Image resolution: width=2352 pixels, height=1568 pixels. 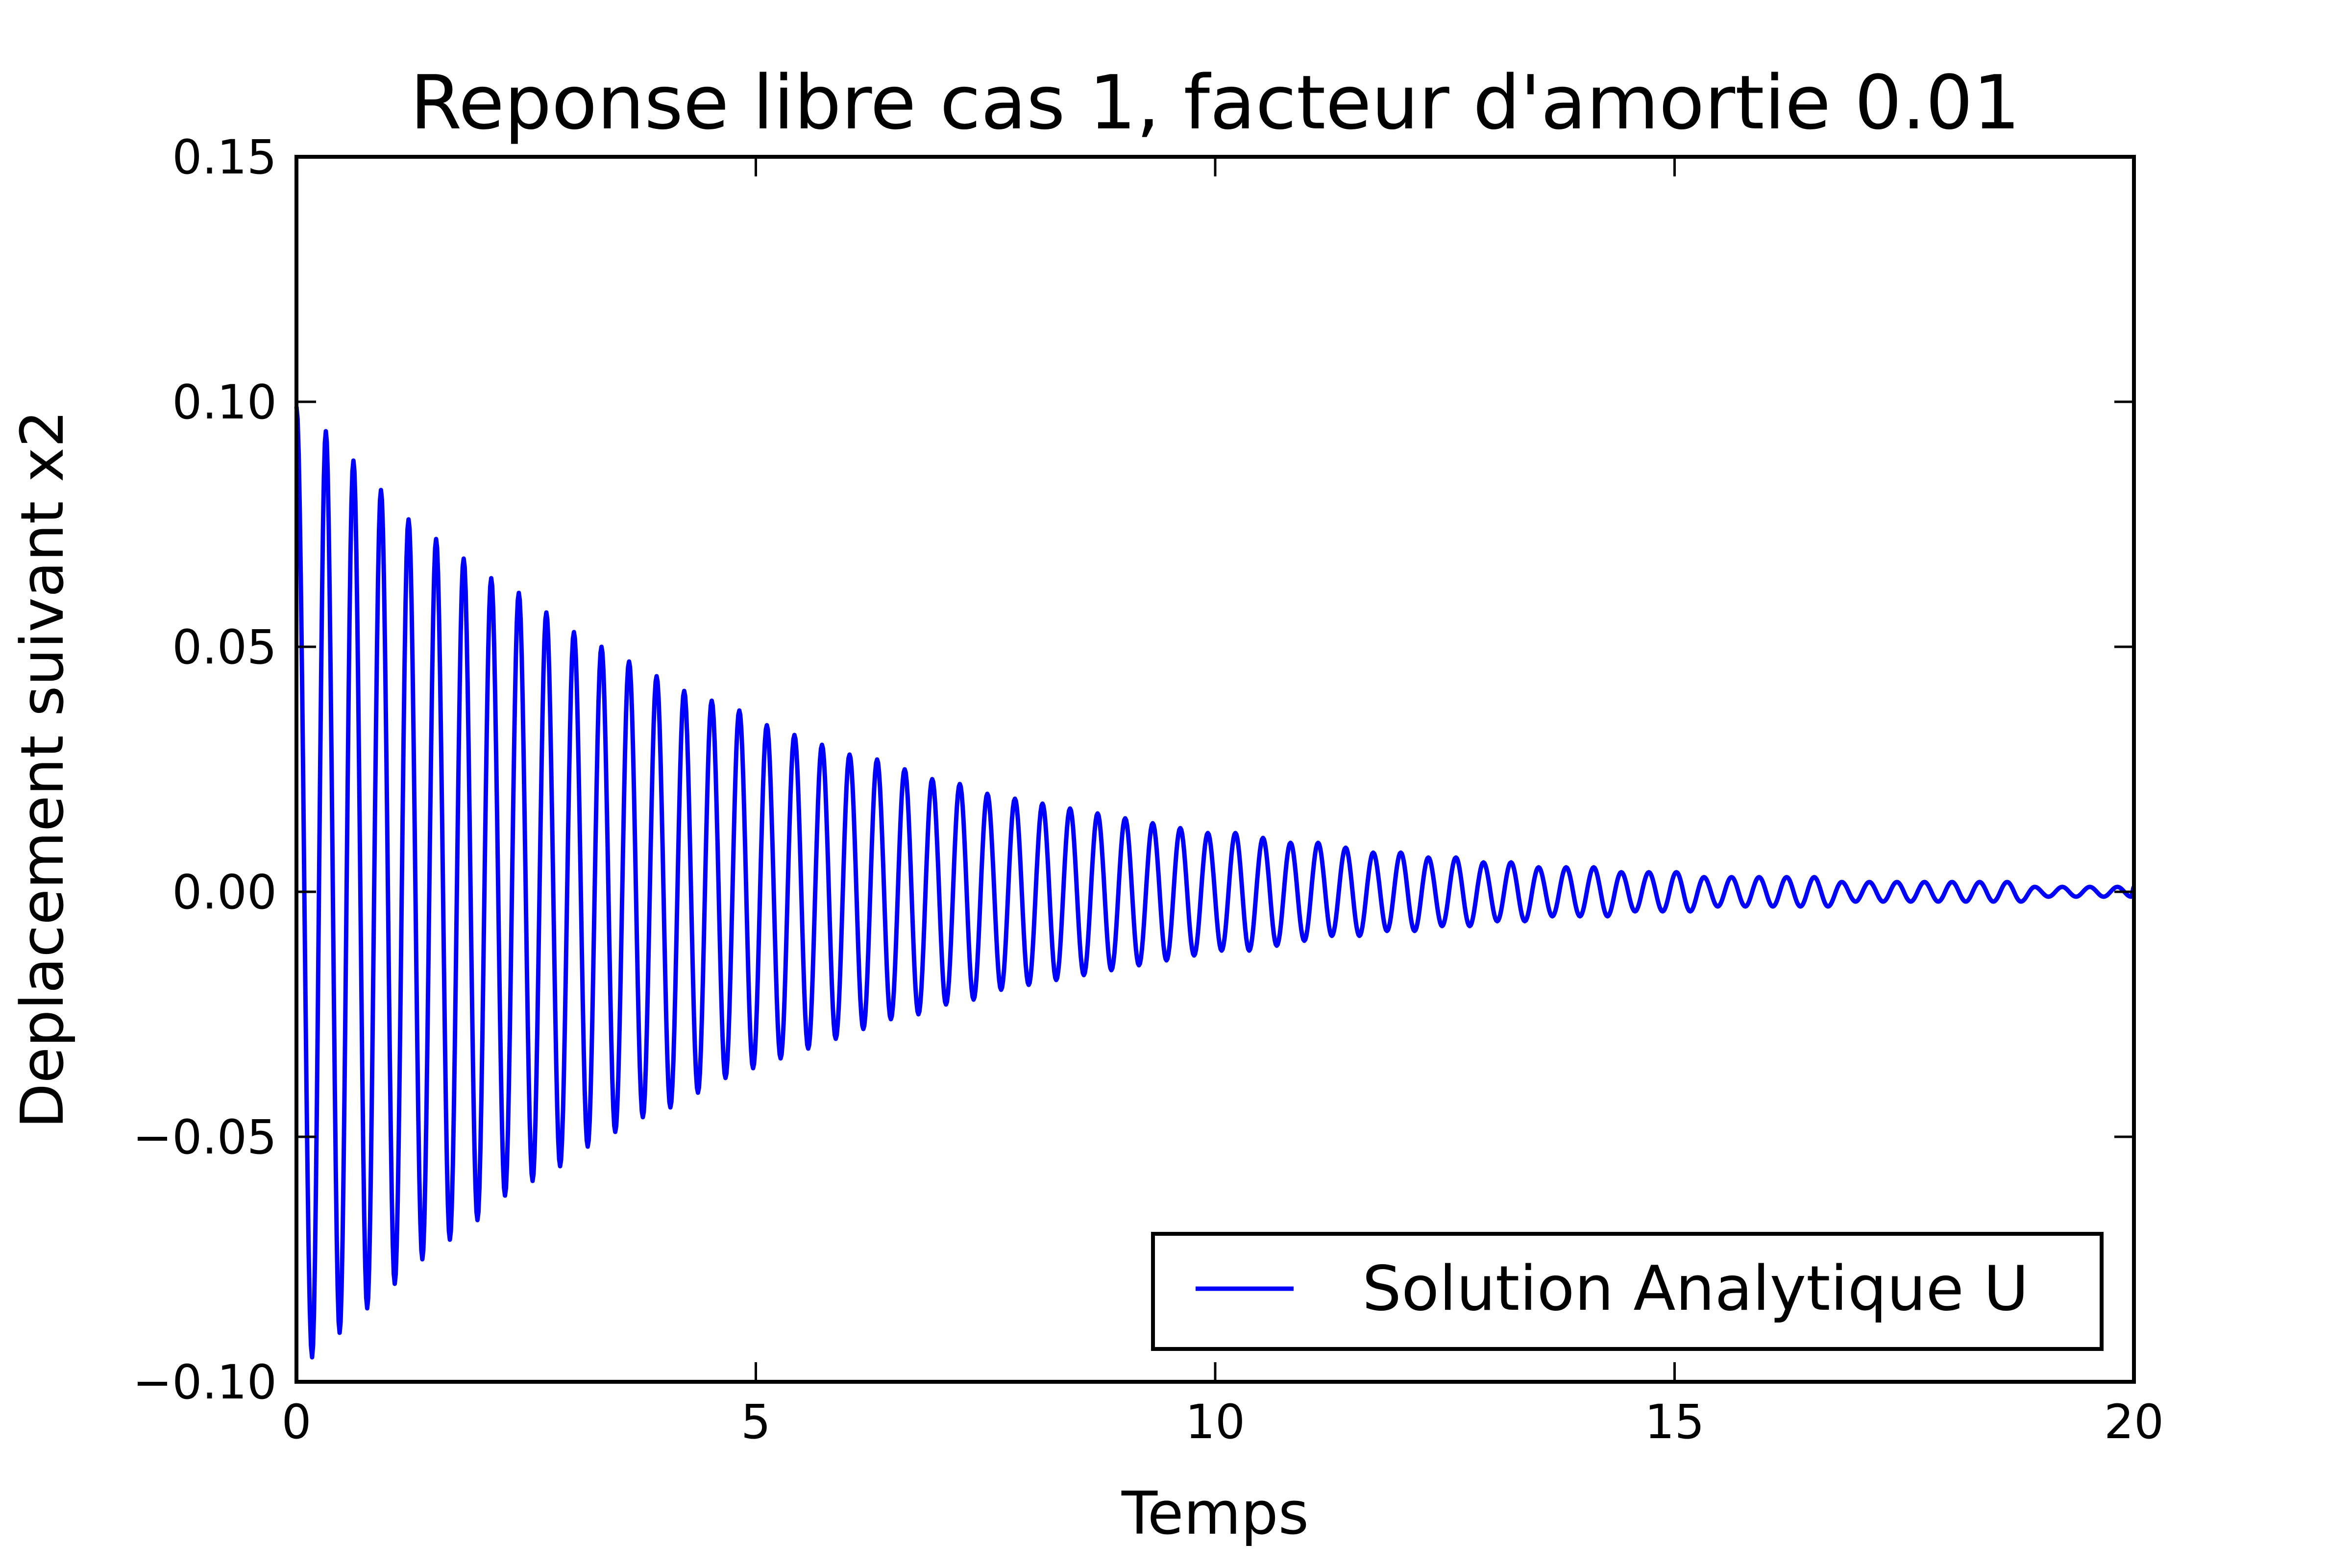 I want to click on x-tick-label: 10, so click(x=1215, y=1422).